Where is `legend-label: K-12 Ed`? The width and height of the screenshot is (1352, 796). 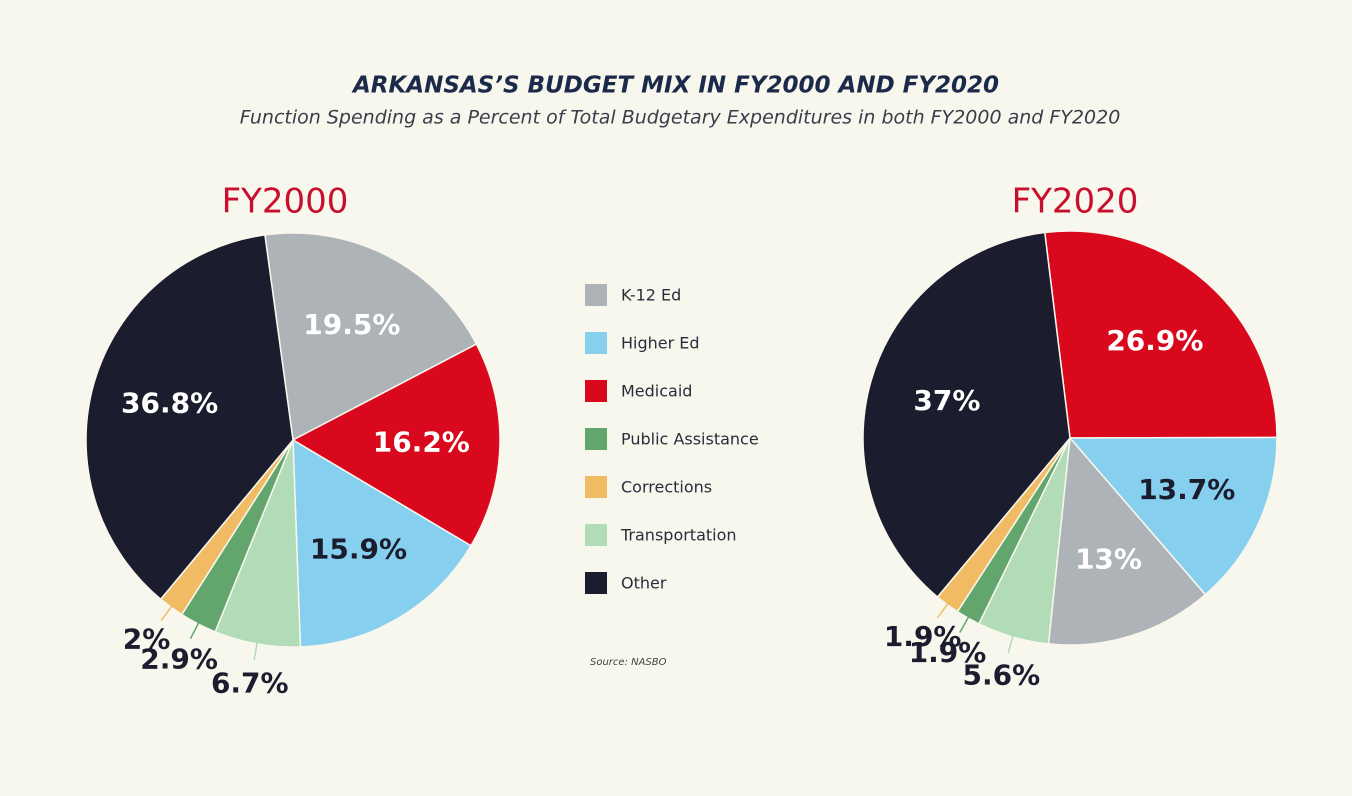
legend-label: K-12 Ed is located at coordinates (651, 295).